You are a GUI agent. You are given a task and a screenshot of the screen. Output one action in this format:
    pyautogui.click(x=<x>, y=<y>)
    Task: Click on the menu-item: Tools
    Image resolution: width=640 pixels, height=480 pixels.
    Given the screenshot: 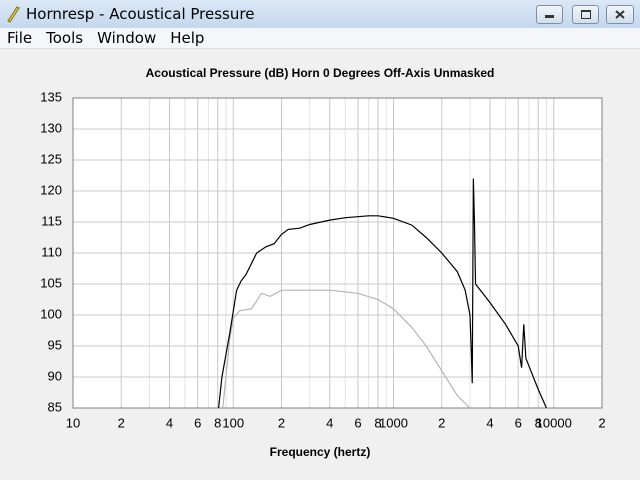 What is the action you would take?
    pyautogui.click(x=65, y=38)
    